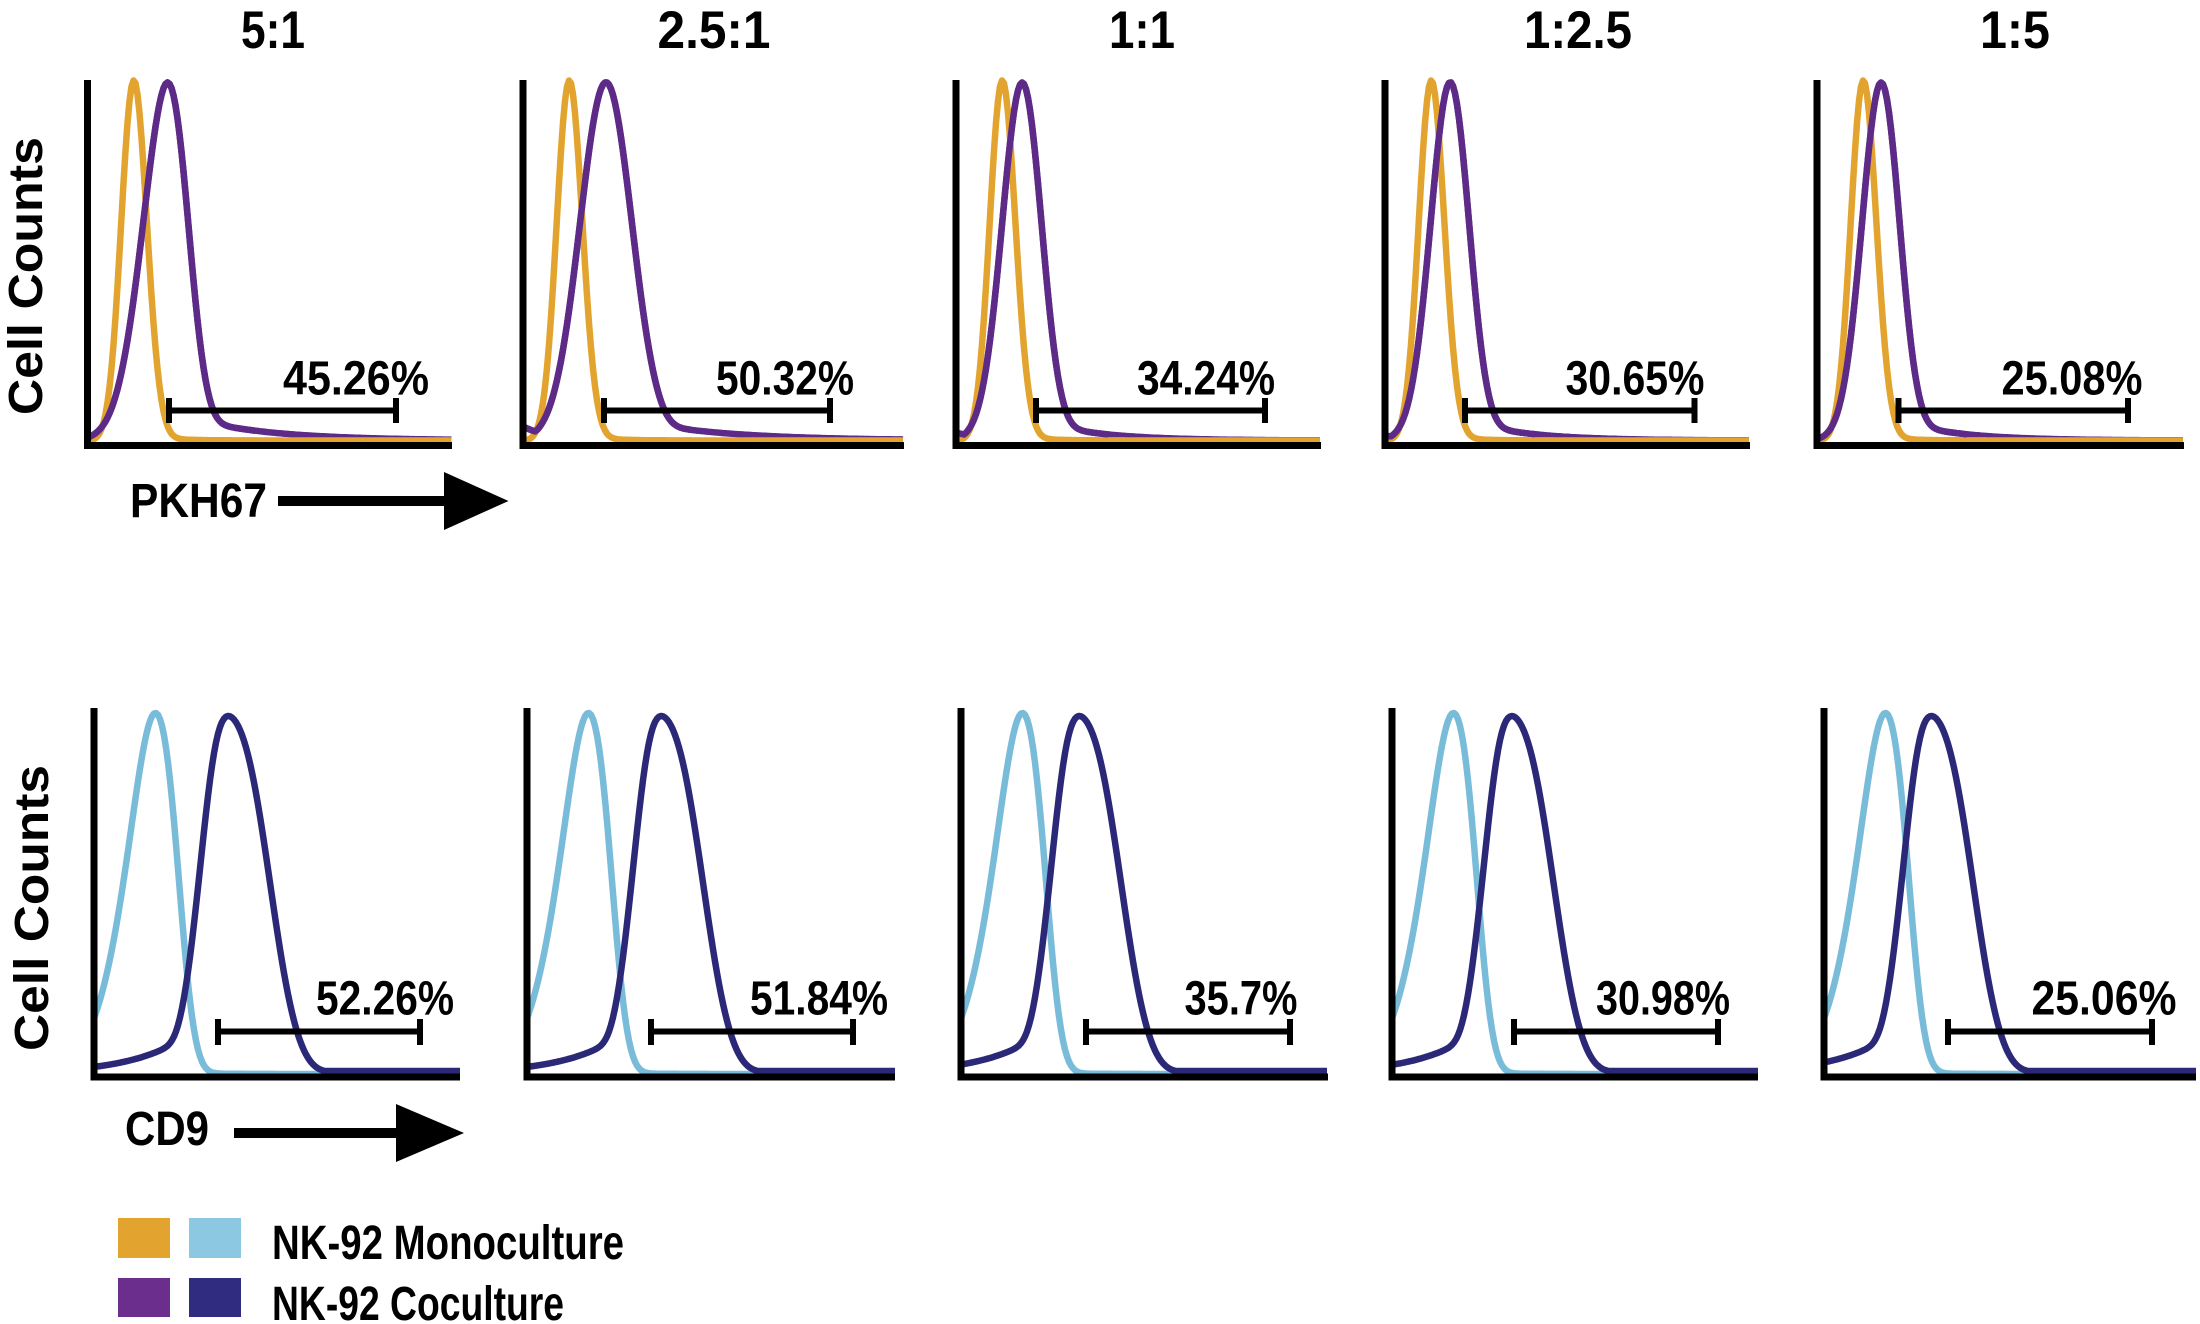  What do you see at coordinates (1142, 30) in the screenshot?
I see `svg-text: 1:1` at bounding box center [1142, 30].